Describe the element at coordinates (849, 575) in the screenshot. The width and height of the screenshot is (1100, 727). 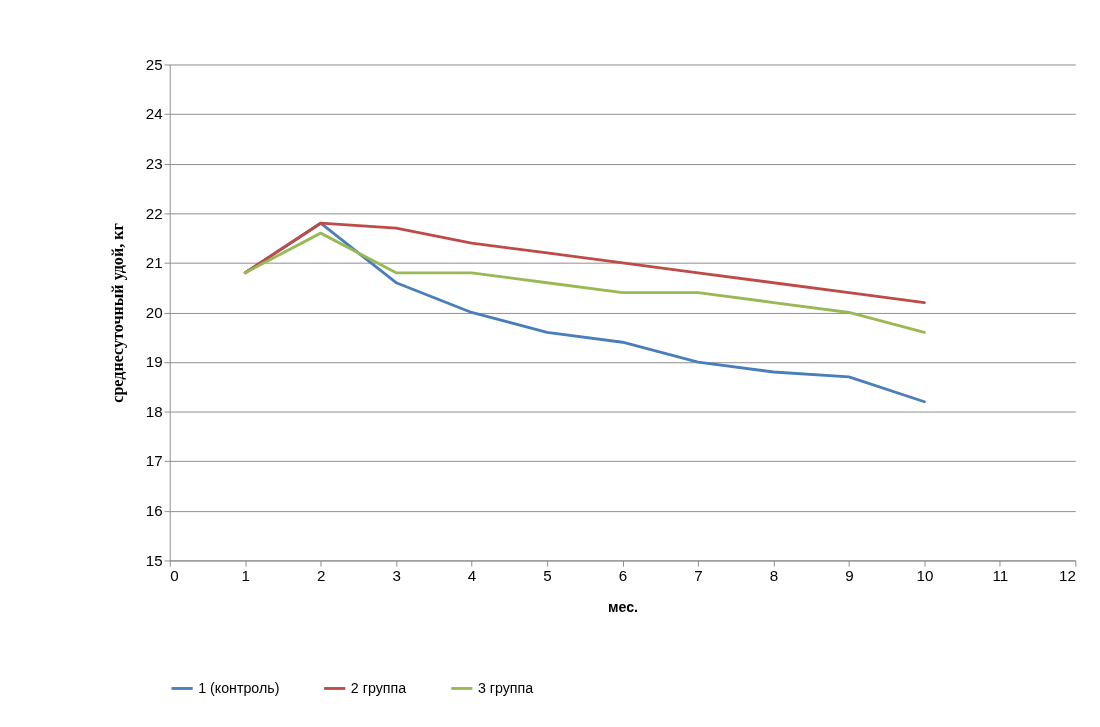
I see `x-tick-label: 9` at that location.